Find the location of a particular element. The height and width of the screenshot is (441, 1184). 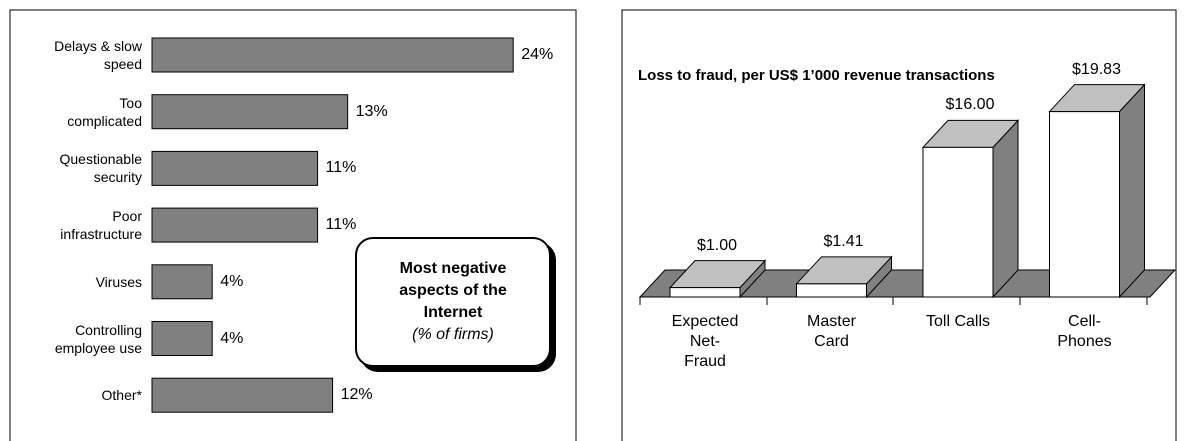

category-label: Master Card is located at coordinates (831, 331).